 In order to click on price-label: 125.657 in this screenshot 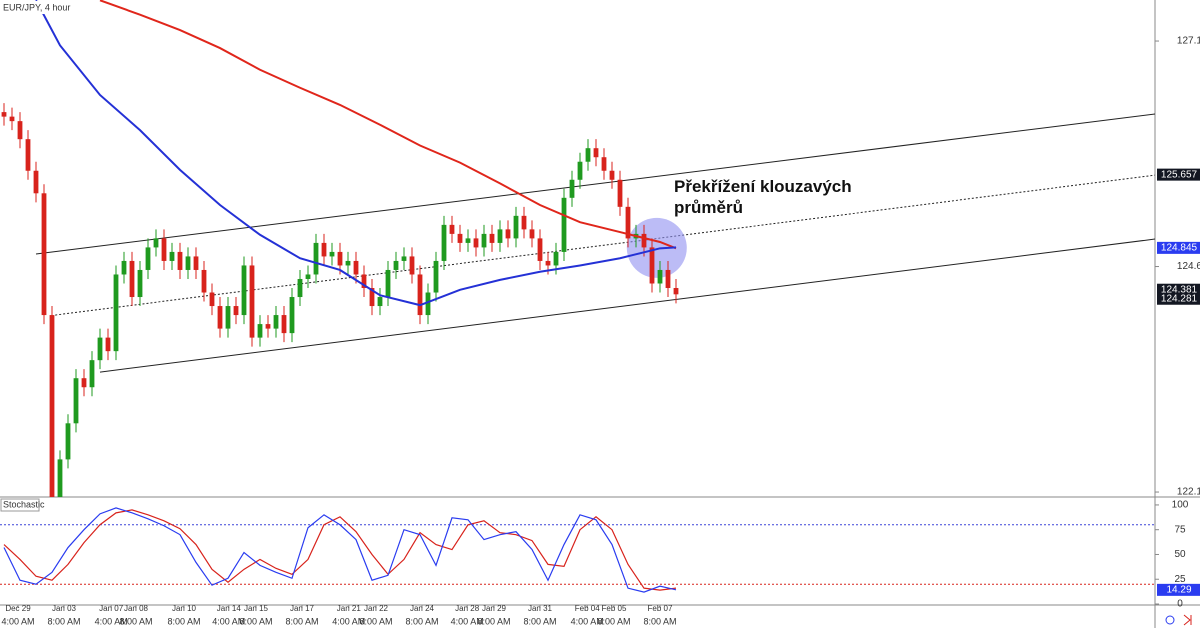, I will do `click(1179, 174)`.